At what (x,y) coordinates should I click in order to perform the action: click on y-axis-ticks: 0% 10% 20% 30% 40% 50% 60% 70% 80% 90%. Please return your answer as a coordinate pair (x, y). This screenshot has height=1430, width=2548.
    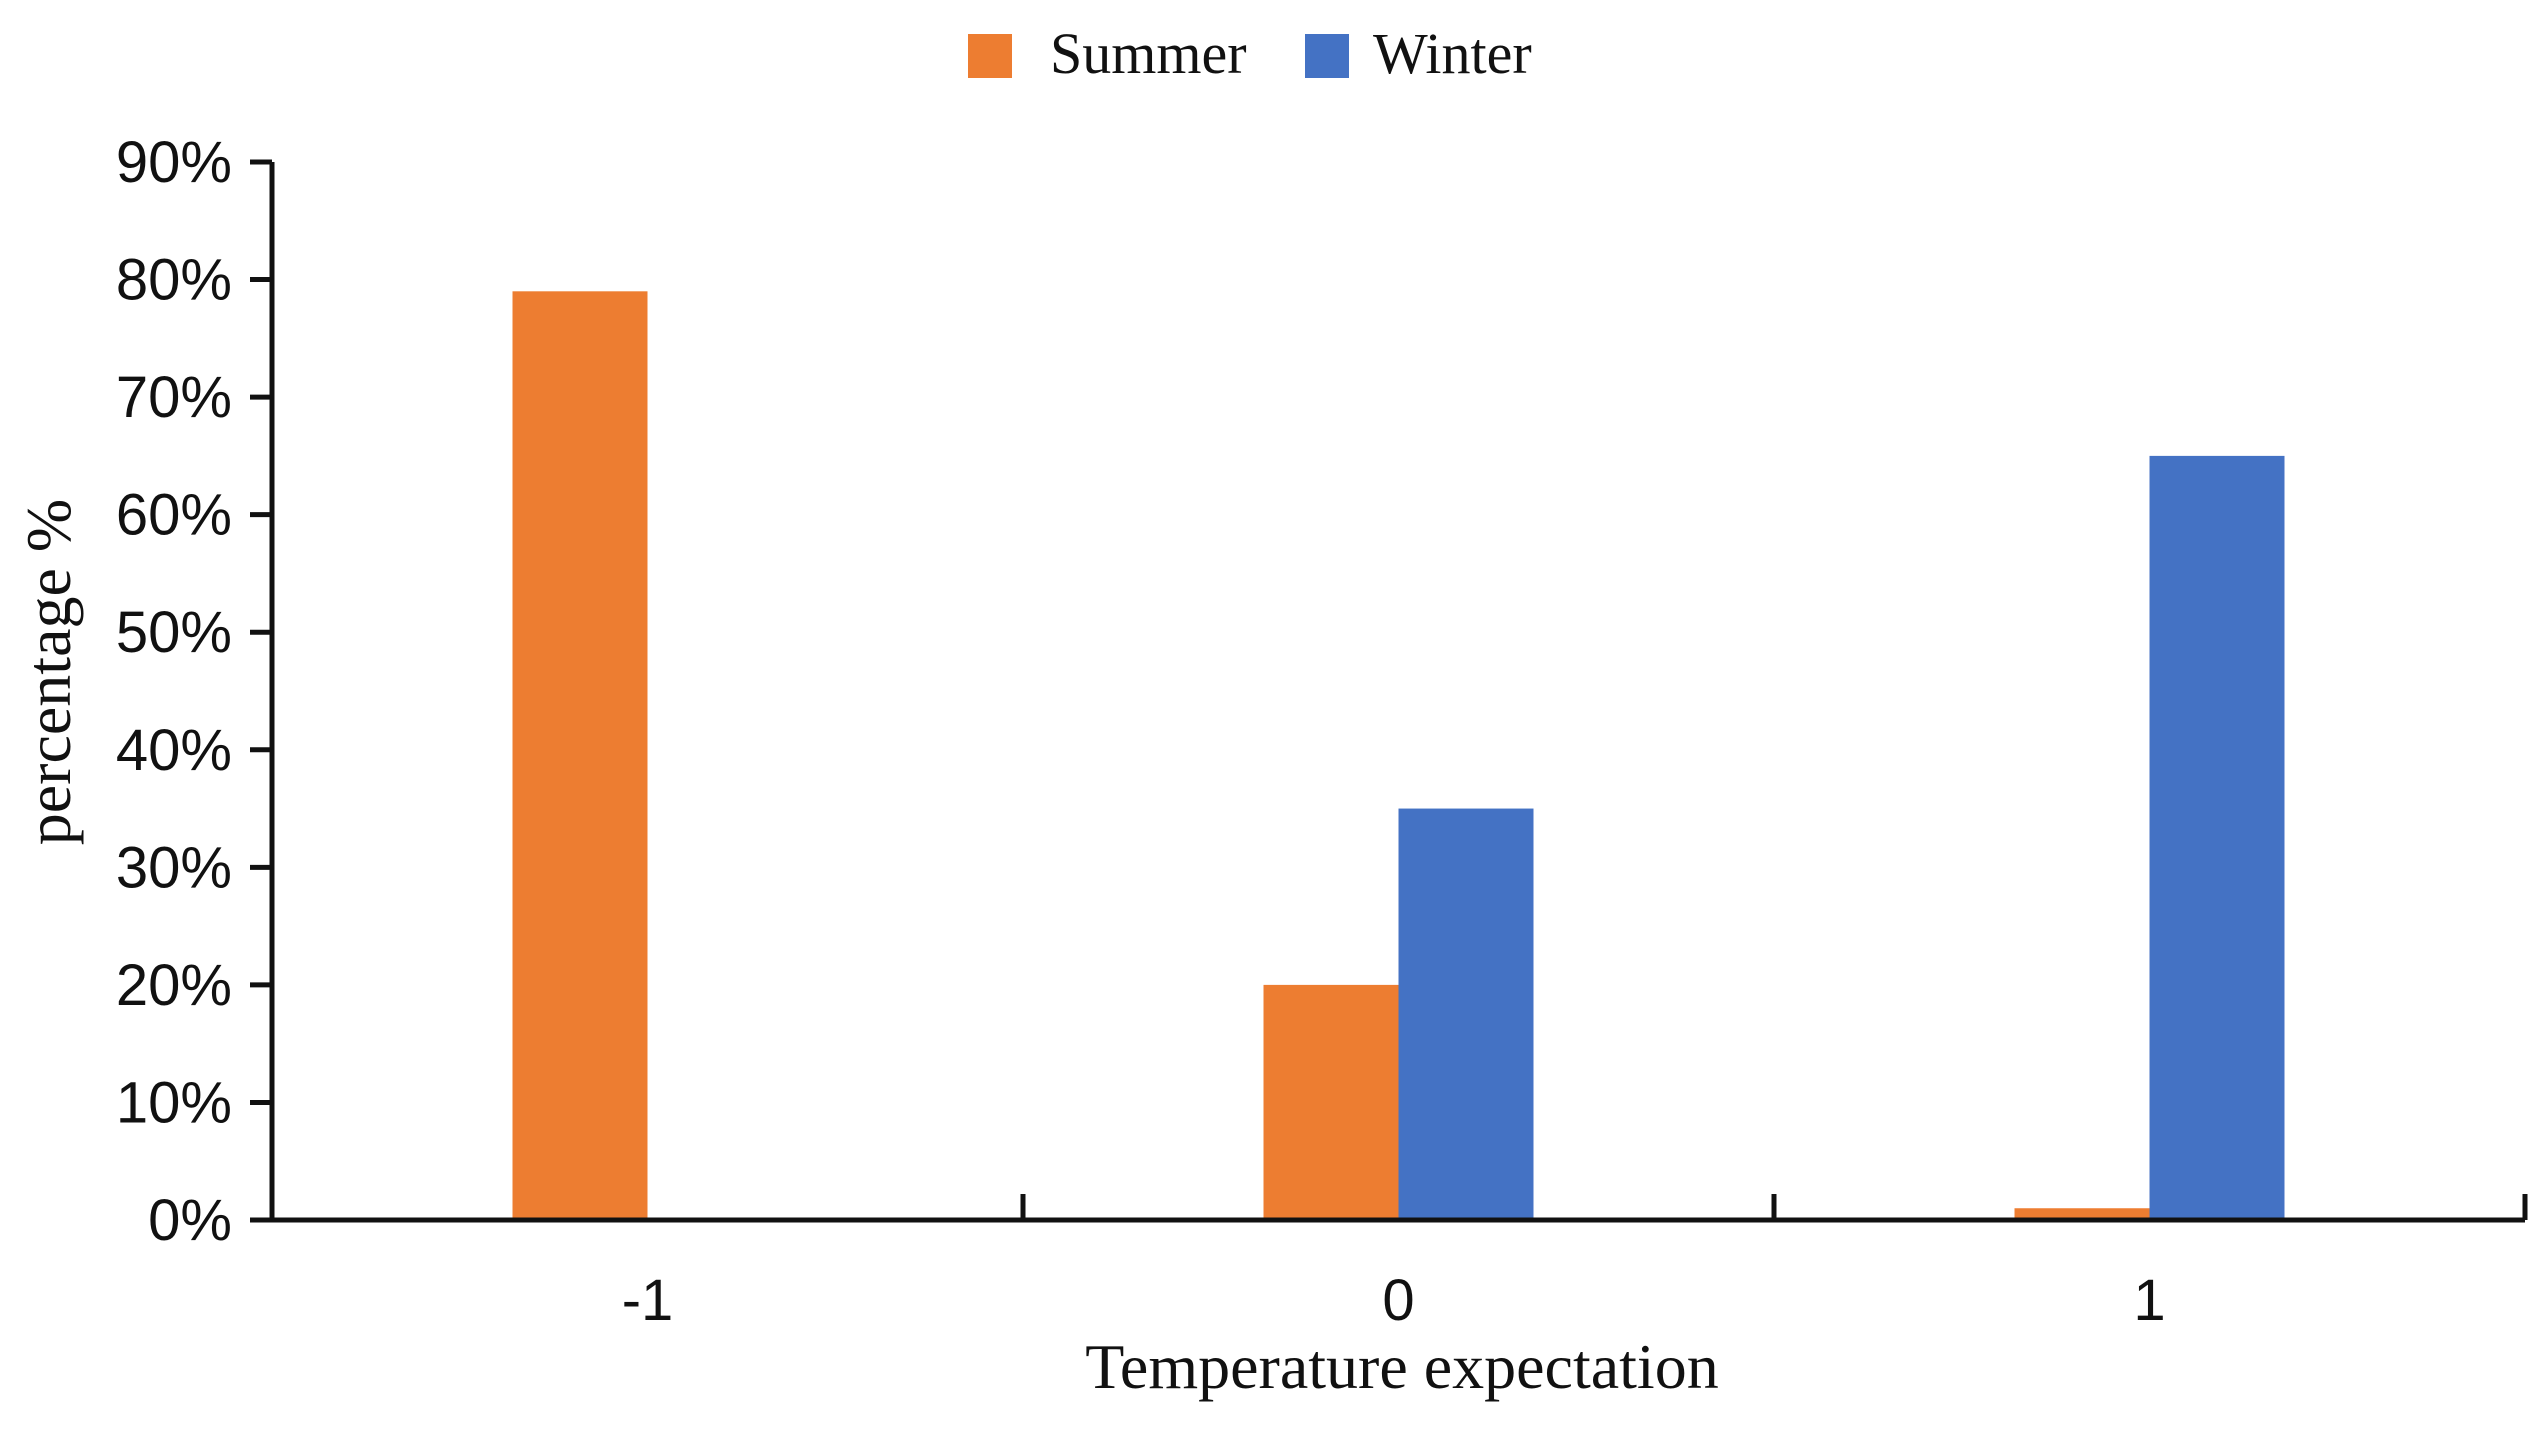
    Looking at the image, I should click on (194, 691).